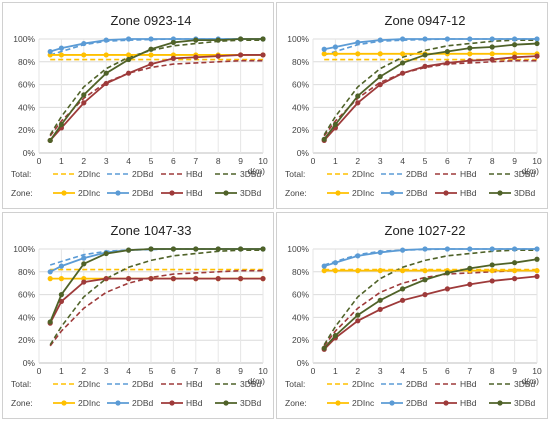 This screenshot has width=550, height=421. I want to click on legend-row-label: Zone:, so click(22, 403).